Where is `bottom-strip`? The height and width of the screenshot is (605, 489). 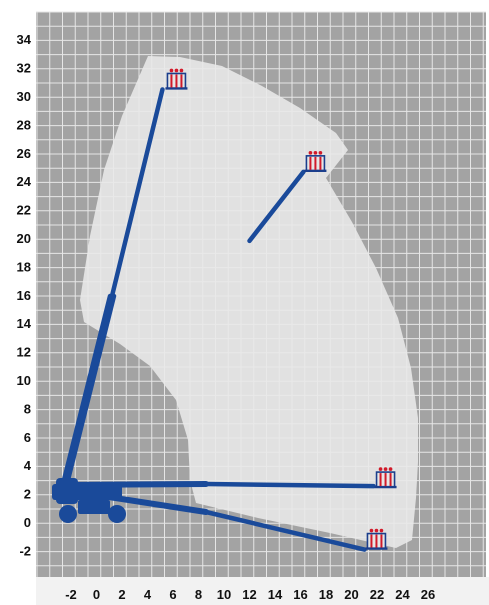 bottom-strip is located at coordinates (262, 591).